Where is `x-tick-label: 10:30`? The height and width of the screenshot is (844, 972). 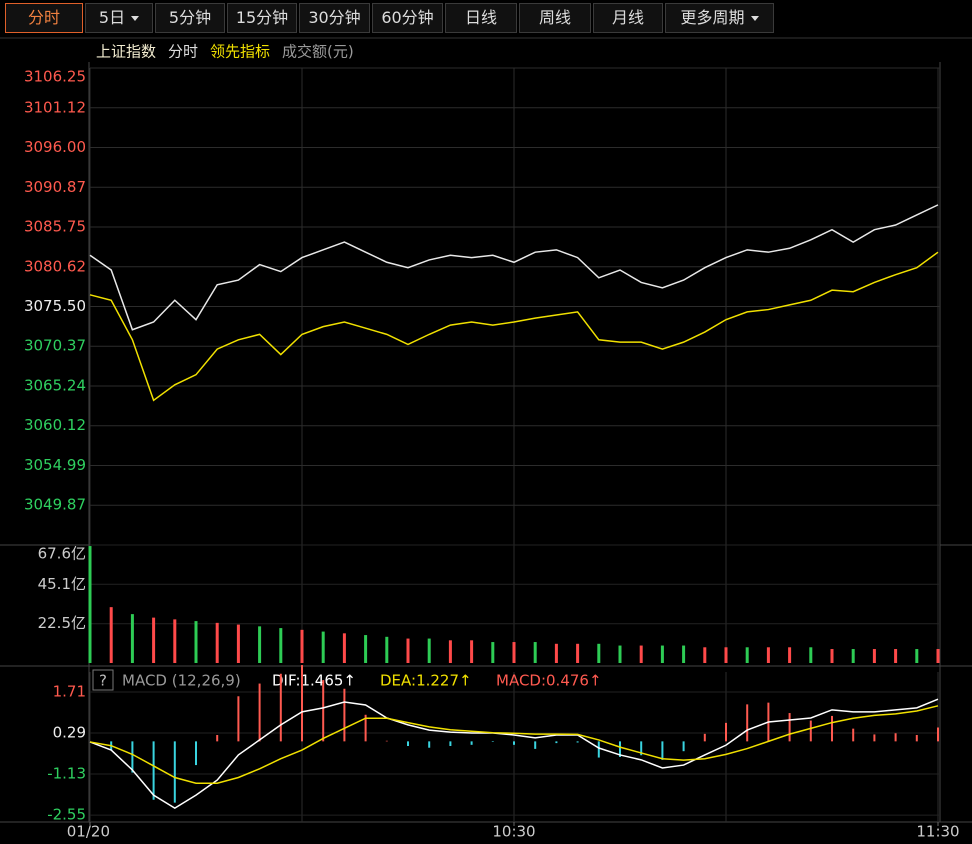 x-tick-label: 10:30 is located at coordinates (513, 832).